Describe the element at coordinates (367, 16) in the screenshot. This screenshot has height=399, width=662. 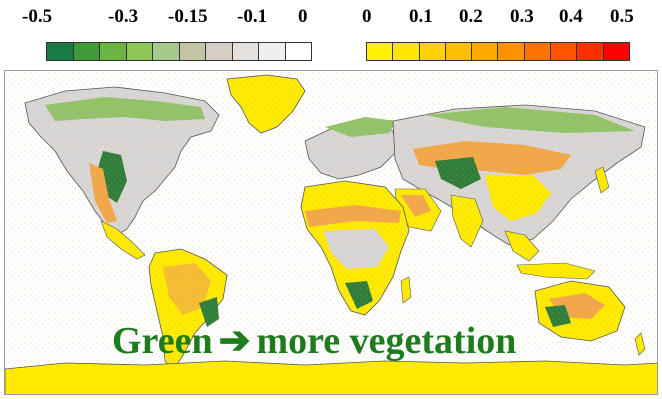
I see `warm-tick-1: 0` at that location.